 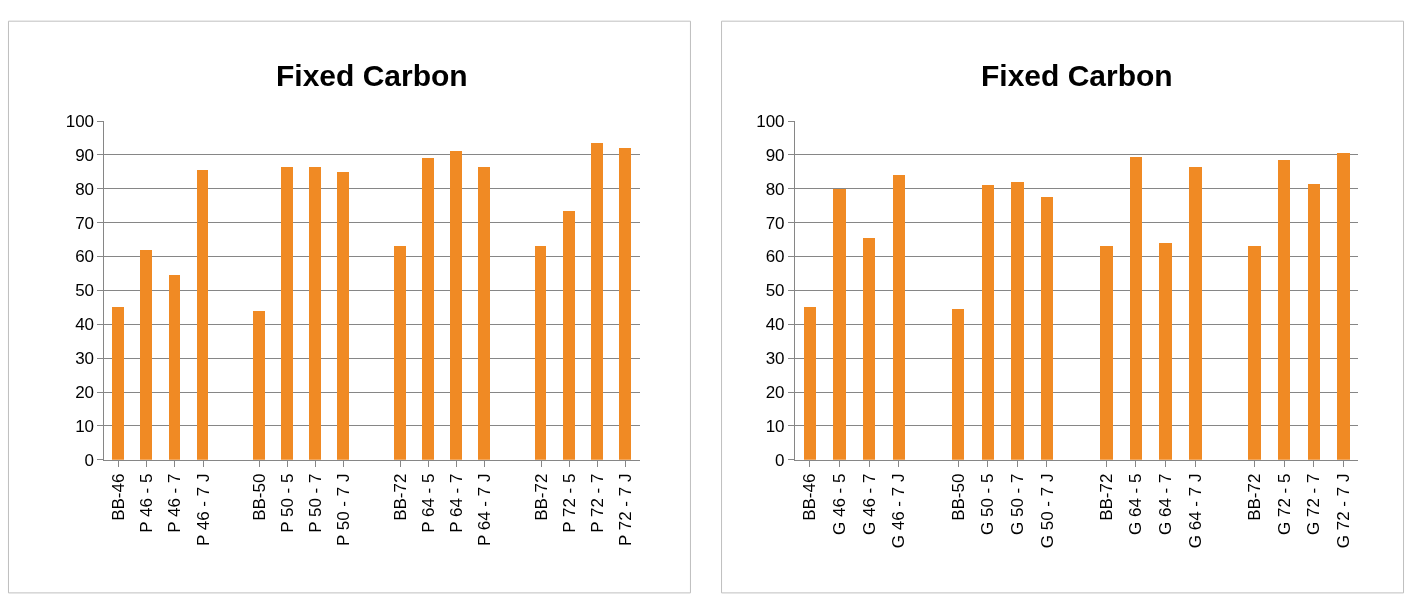 What do you see at coordinates (869, 504) in the screenshot?
I see `x-tick-label: G 46 - 7` at bounding box center [869, 504].